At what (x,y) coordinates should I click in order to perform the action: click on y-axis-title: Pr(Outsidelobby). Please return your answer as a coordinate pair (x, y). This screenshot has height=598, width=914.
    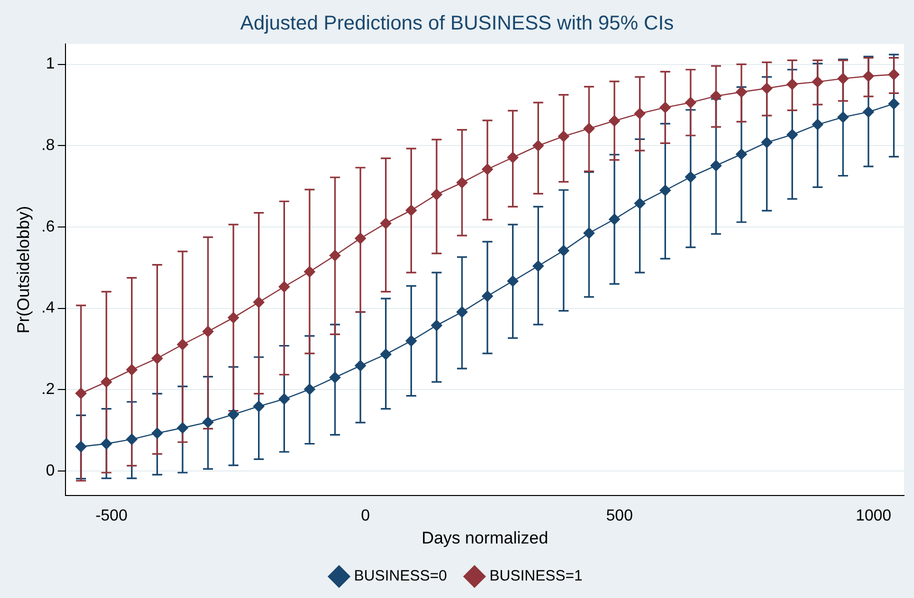
    Looking at the image, I should click on (23, 270).